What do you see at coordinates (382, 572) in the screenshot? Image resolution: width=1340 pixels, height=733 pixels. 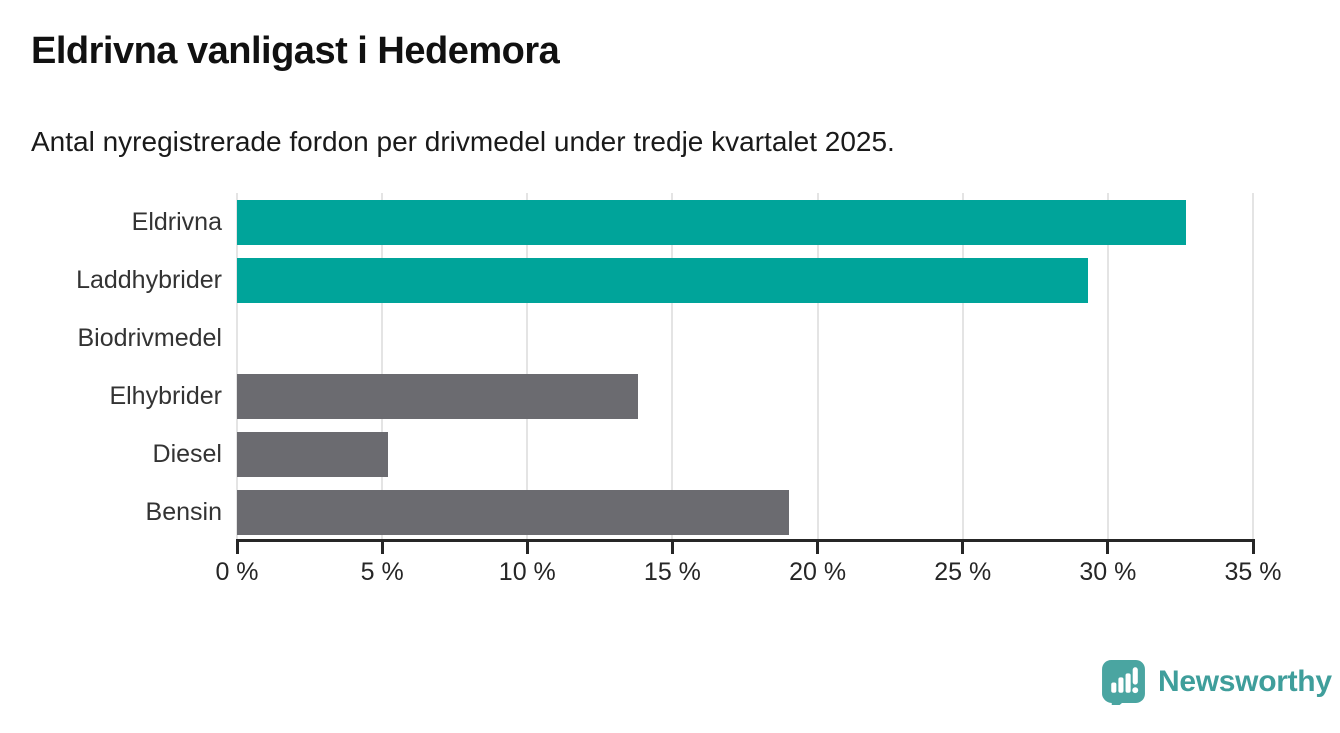 I see `x-axis-tick-label: 5 %` at bounding box center [382, 572].